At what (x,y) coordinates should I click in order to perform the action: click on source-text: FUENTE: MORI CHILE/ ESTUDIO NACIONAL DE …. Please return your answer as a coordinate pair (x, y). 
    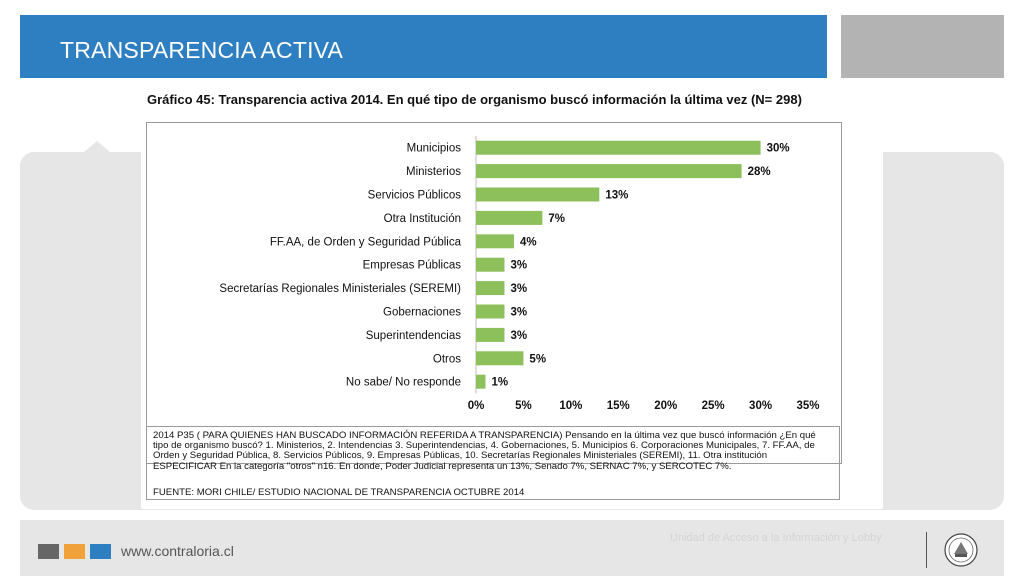
    Looking at the image, I should click on (339, 492).